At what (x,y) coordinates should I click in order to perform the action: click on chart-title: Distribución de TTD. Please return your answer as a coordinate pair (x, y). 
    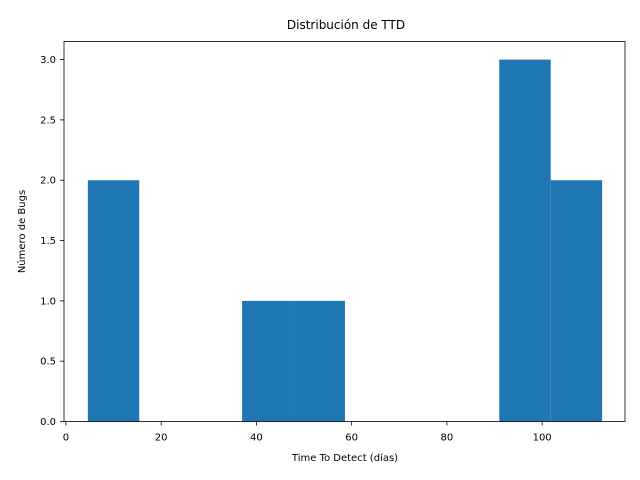
    Looking at the image, I should click on (346, 25).